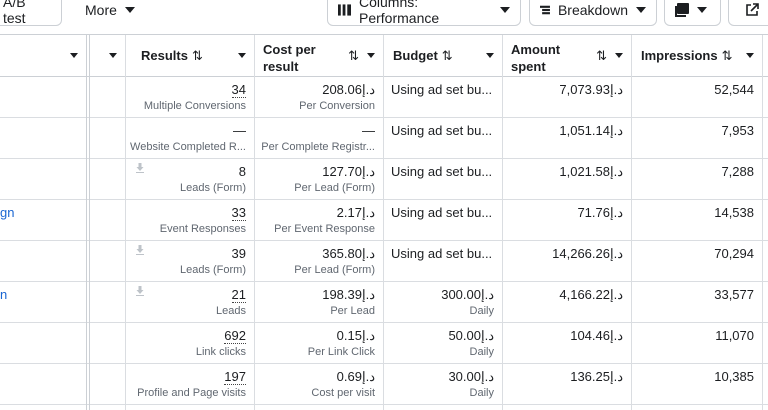  What do you see at coordinates (101, 10) in the screenshot?
I see `more-label: More` at bounding box center [101, 10].